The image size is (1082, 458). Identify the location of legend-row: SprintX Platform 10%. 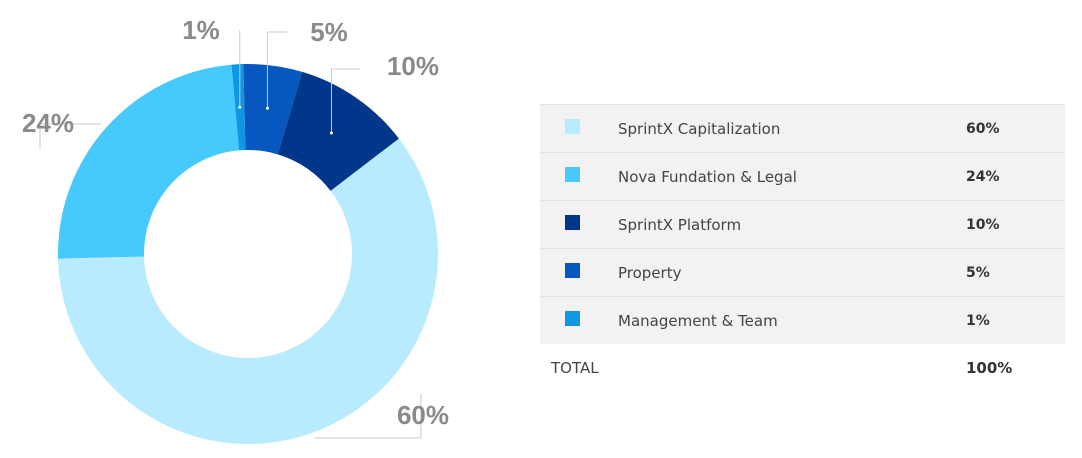
(802, 224).